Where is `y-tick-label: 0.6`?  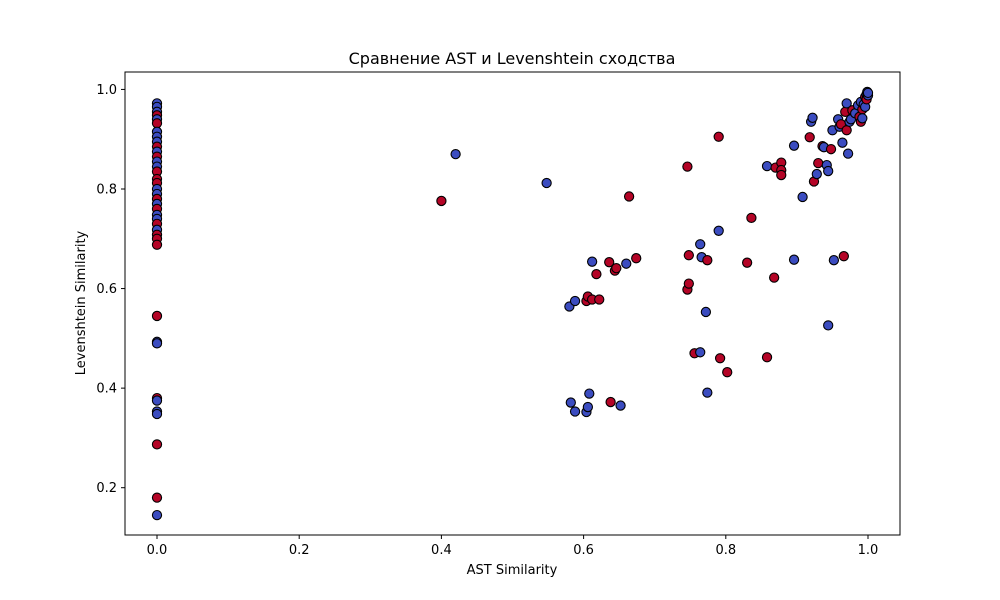
y-tick-label: 0.6 is located at coordinates (106, 289).